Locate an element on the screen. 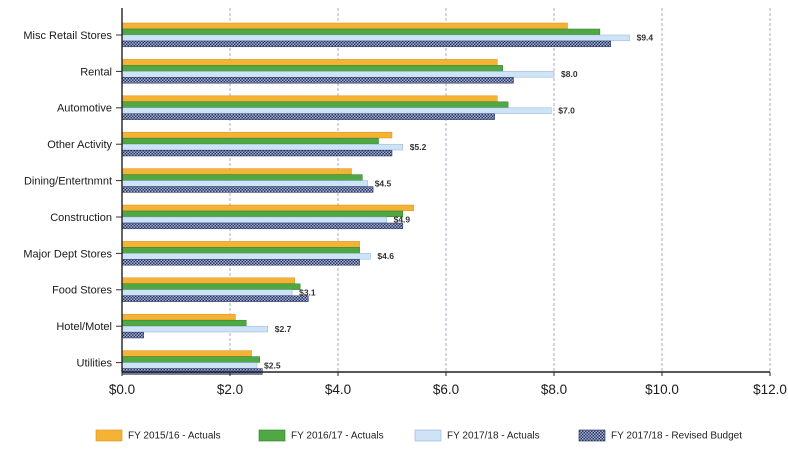 The width and height of the screenshot is (788, 455). x-tick-label: $0.0 is located at coordinates (122, 389).